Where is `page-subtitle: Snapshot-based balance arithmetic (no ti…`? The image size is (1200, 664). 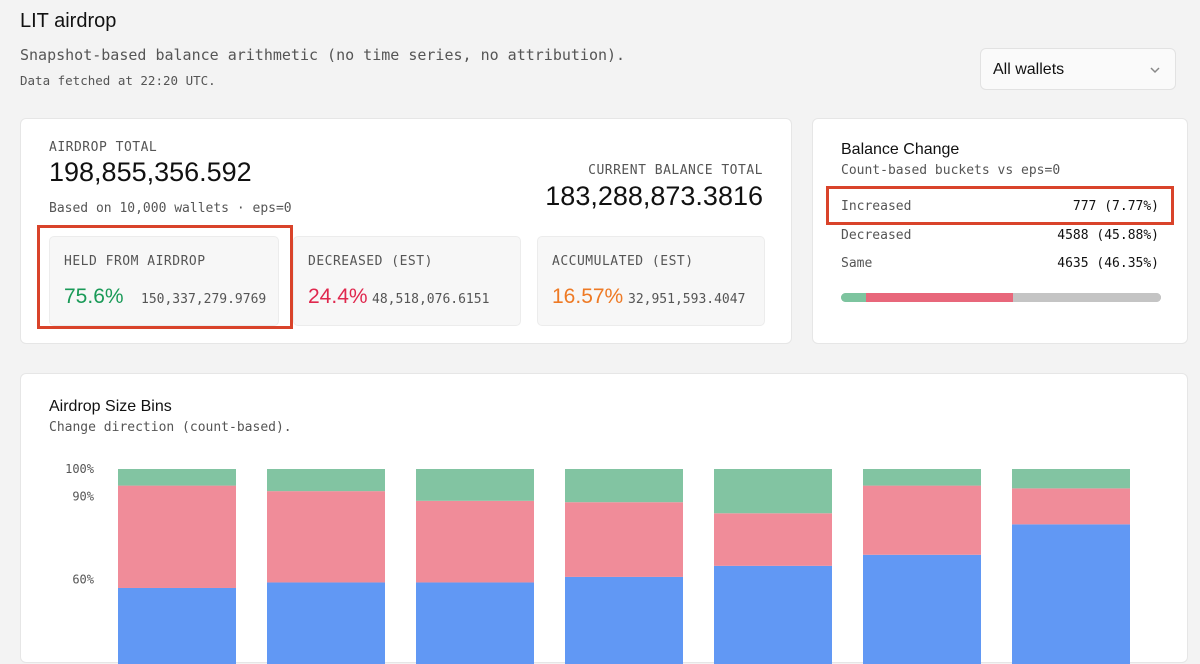
page-subtitle: Snapshot-based balance arithmetic (no ti… is located at coordinates (323, 55).